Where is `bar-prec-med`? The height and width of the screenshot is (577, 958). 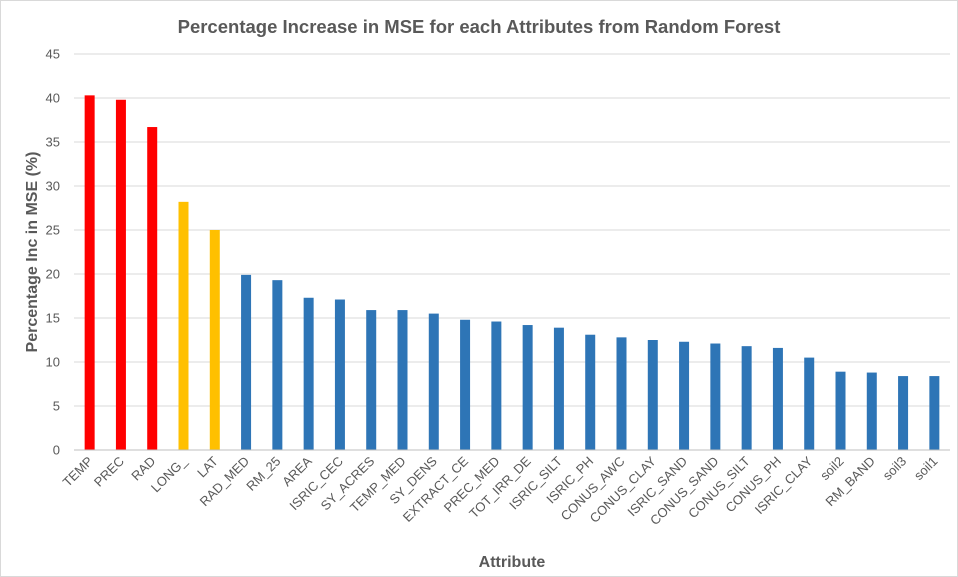
bar-prec-med is located at coordinates (496, 385).